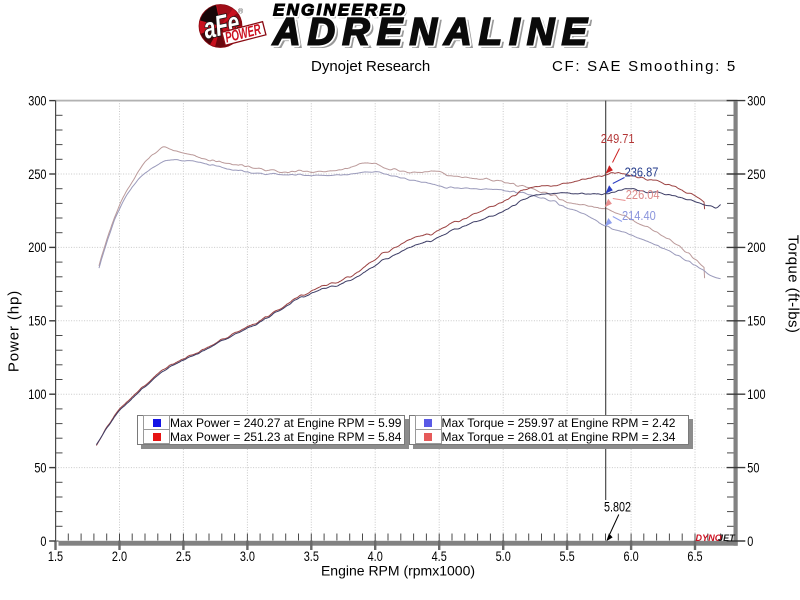  What do you see at coordinates (639, 215) in the screenshot?
I see `svg-text: 214.40` at bounding box center [639, 215].